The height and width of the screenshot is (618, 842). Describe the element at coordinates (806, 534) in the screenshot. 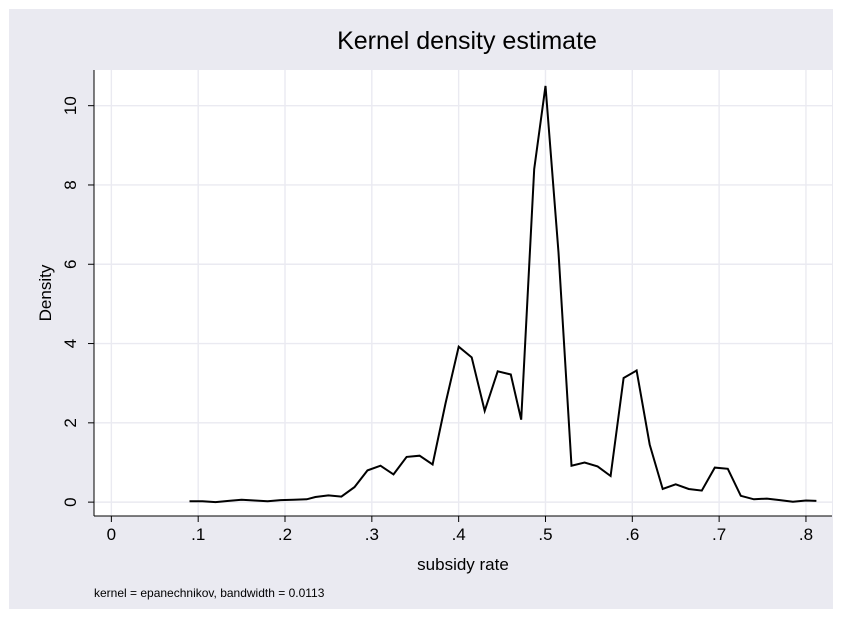

I see `x-tick-label-8: .8` at that location.